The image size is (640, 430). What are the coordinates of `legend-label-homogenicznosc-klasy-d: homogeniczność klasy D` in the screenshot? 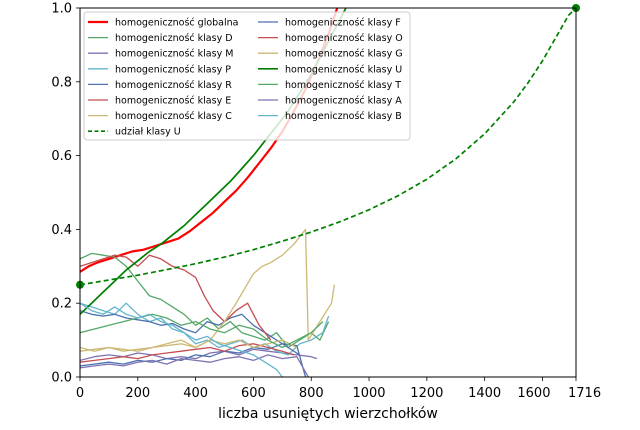 It's located at (174, 38).